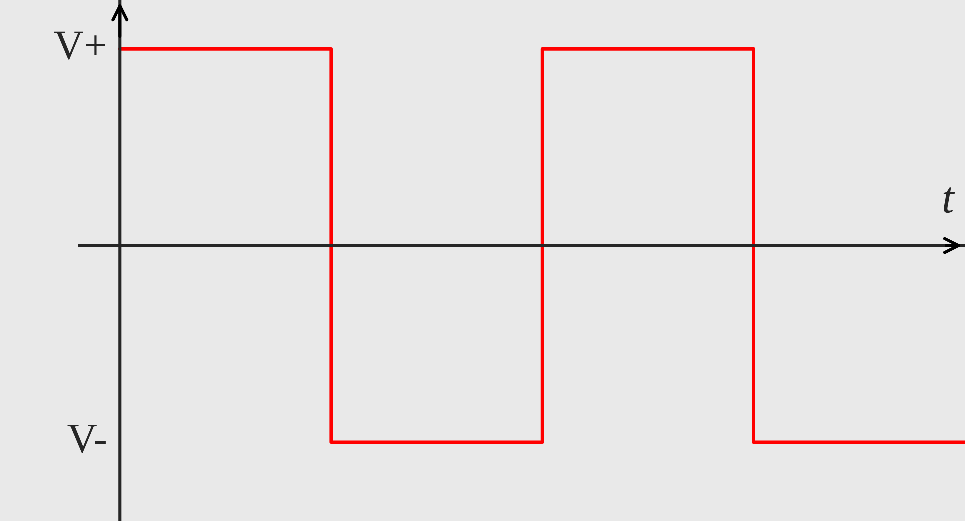  What do you see at coordinates (950, 201) in the screenshot?
I see `x-axis-title: t` at bounding box center [950, 201].